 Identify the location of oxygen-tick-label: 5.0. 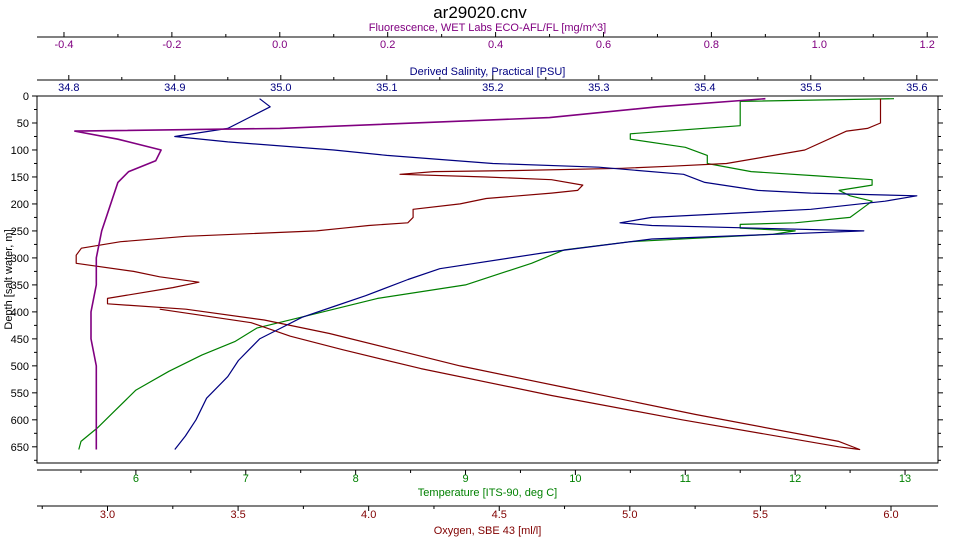
(629, 515).